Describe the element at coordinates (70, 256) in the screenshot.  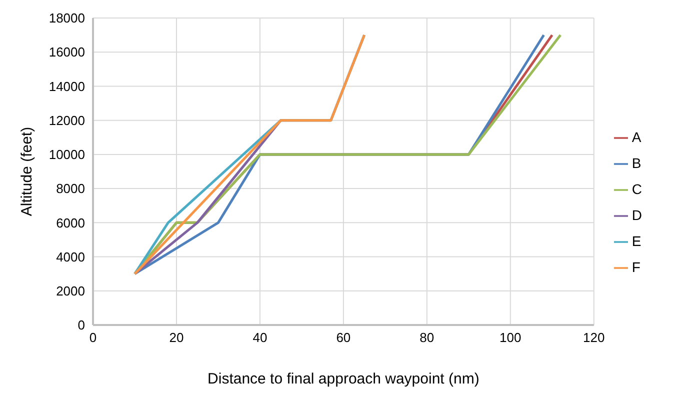
I see `y-tick-label: 4000` at that location.